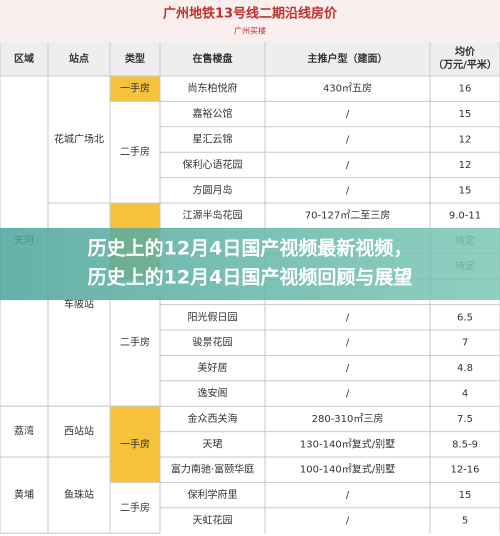  Describe the element at coordinates (213, 139) in the screenshot. I see `cell-estate: 星汇云锦` at that location.